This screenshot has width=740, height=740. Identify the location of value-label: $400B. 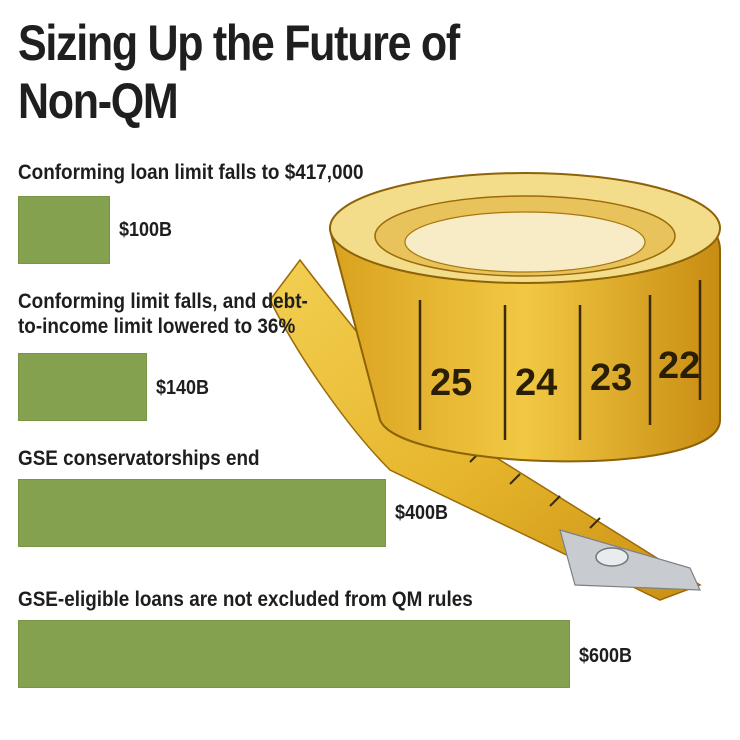
(422, 513).